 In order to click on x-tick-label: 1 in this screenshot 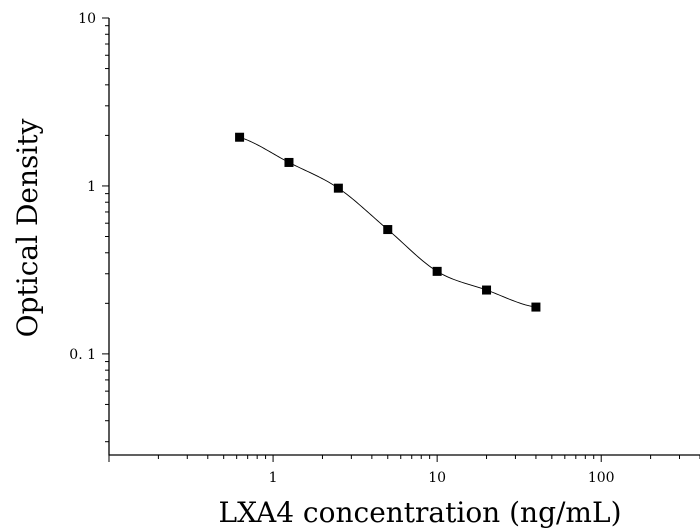, I will do `click(273, 478)`.